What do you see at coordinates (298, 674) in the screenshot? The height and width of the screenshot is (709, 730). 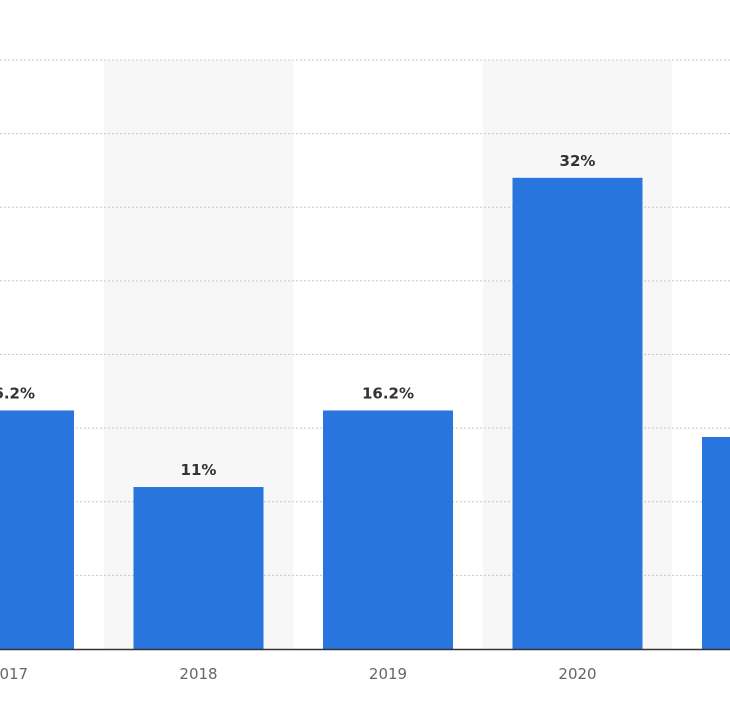 I see `x-tick-labels: 2017 2018 2019 2020` at bounding box center [298, 674].